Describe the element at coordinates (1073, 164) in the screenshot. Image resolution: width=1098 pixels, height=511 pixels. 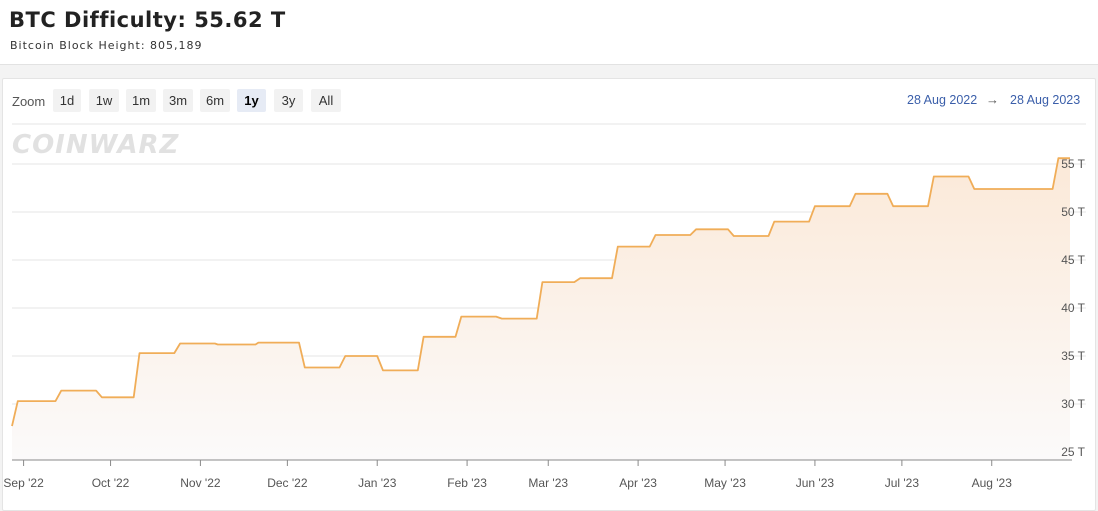
I see `y-tick-label: 55 T` at that location.